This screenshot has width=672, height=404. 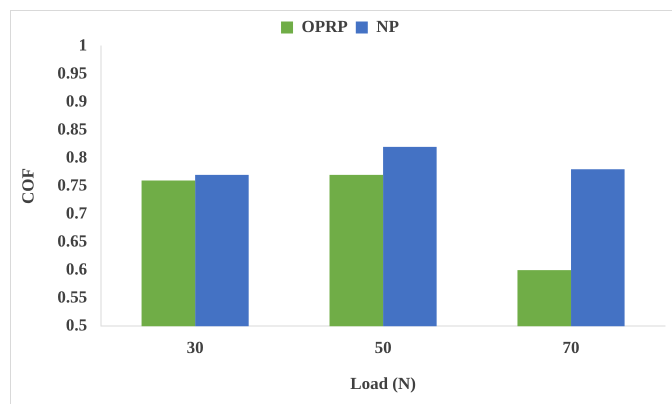 I want to click on x-axis-title: Load (N), so click(x=383, y=384).